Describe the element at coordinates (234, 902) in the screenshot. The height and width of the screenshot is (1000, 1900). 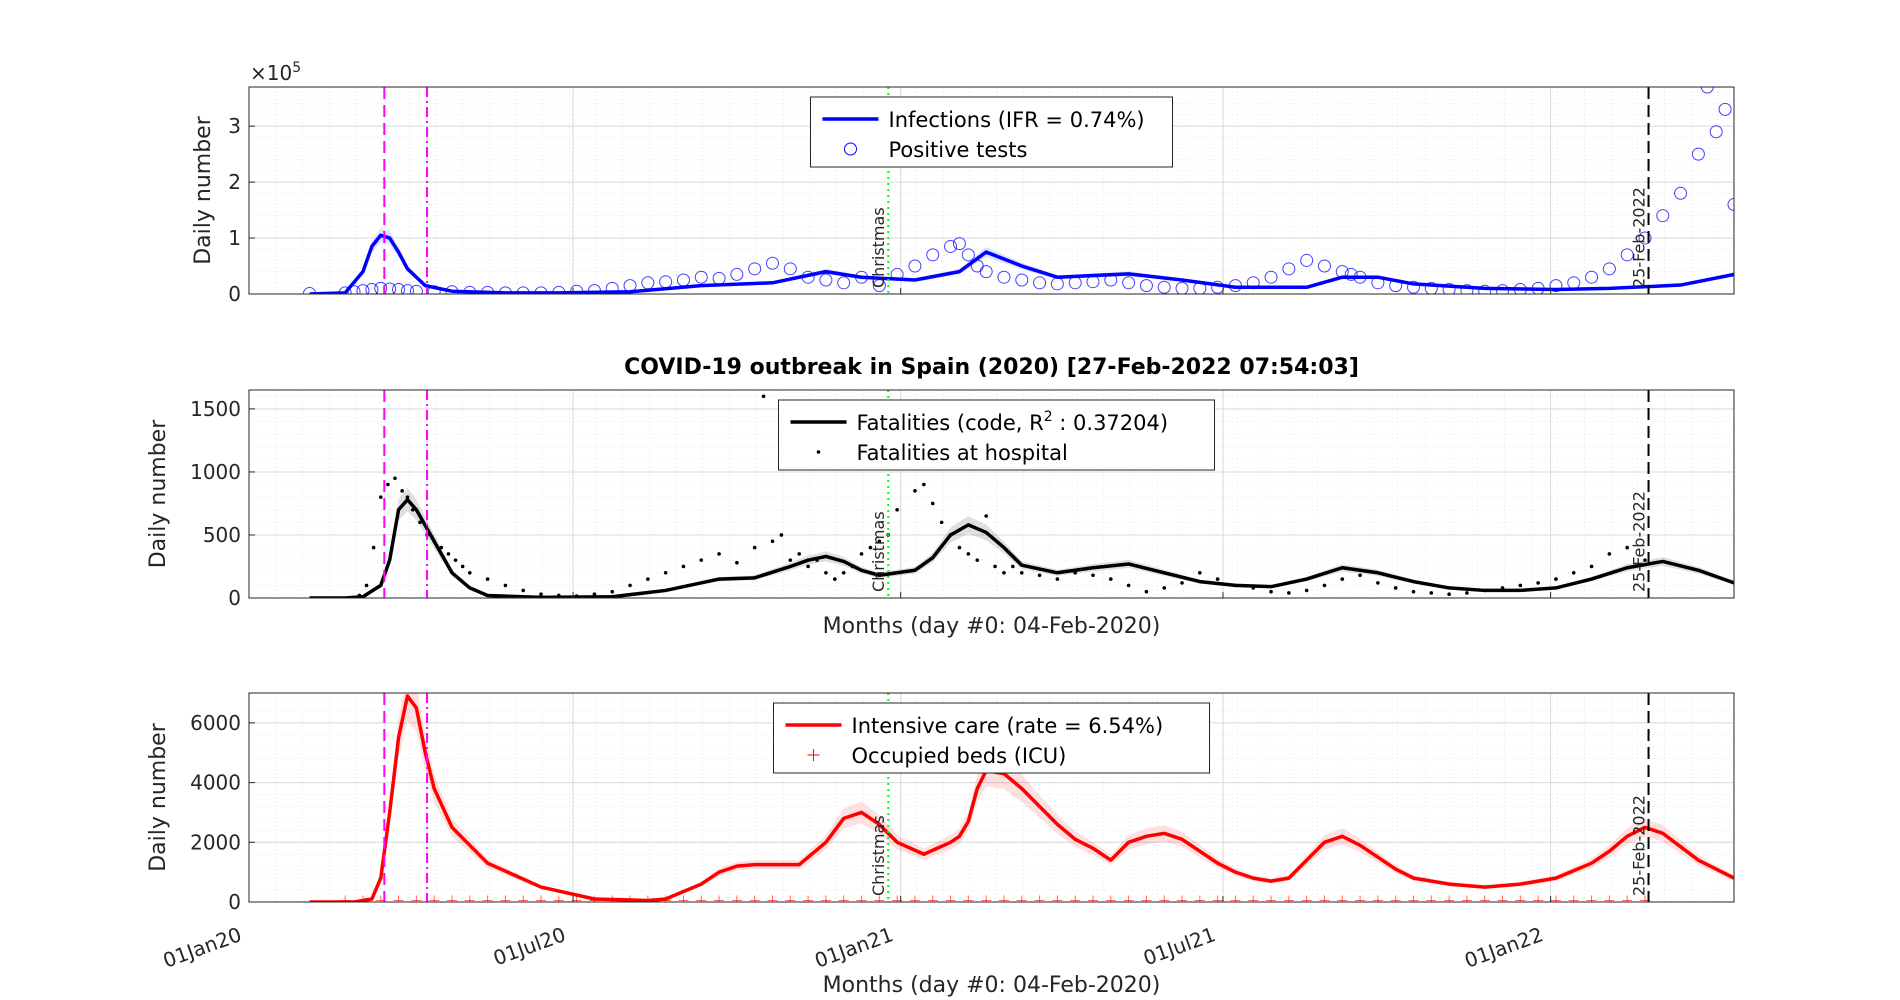
I see `ytick-label: 0` at that location.